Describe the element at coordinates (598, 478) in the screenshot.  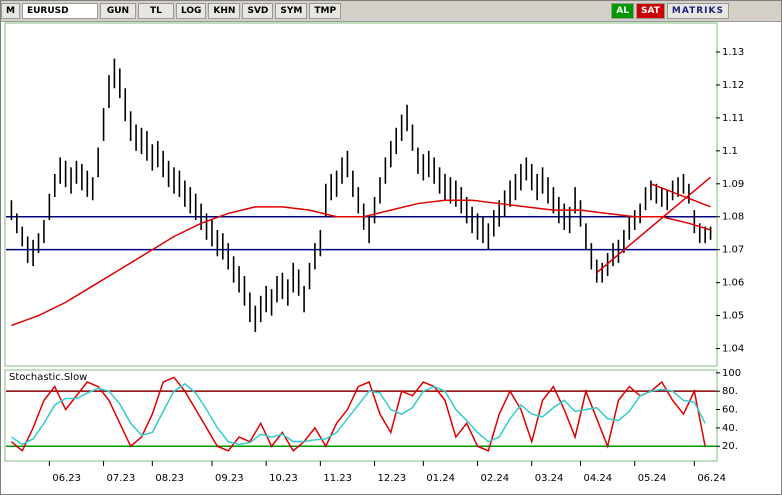
I see `x-tick-label: 04.24` at that location.